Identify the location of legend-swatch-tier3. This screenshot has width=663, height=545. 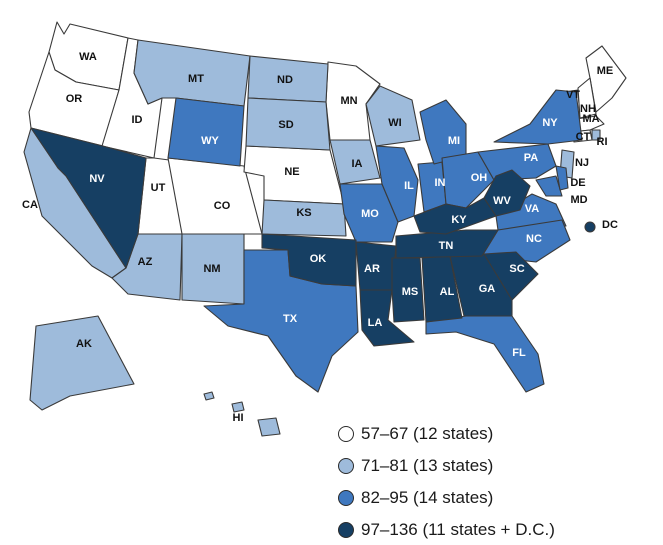
(346, 498).